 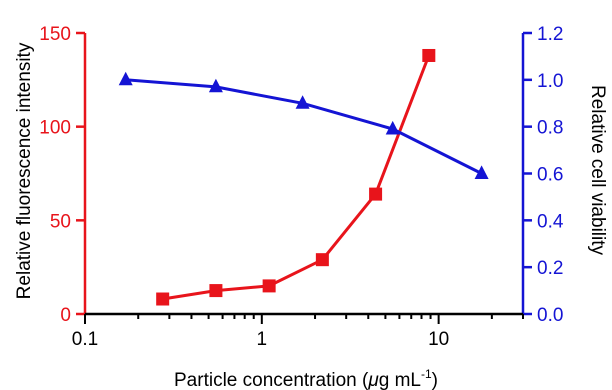 I want to click on right-y-axis-title: Relative cell viability, so click(x=597, y=170).